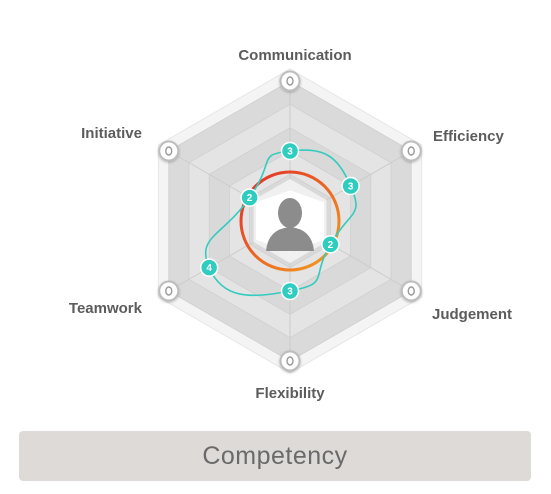  Describe the element at coordinates (294, 55) in the screenshot. I see `axis-label-communication: Communication` at that location.